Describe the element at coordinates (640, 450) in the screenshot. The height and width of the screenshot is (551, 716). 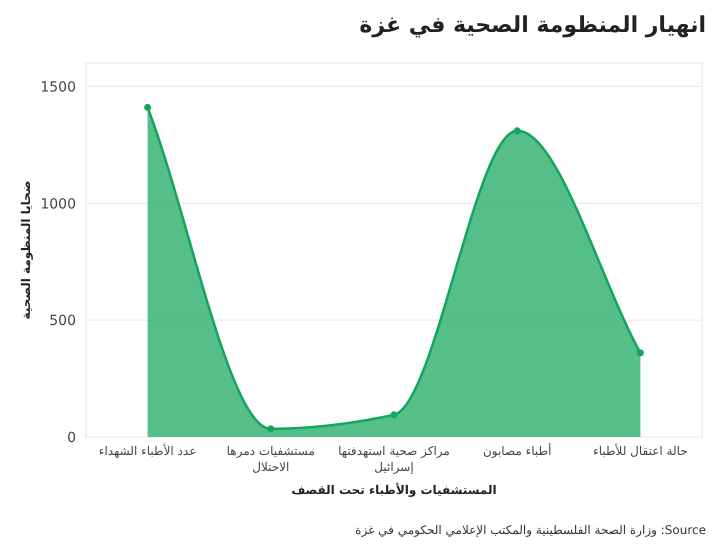
I see `x-tick-label: حالة اعتقال للأطباء` at that location.